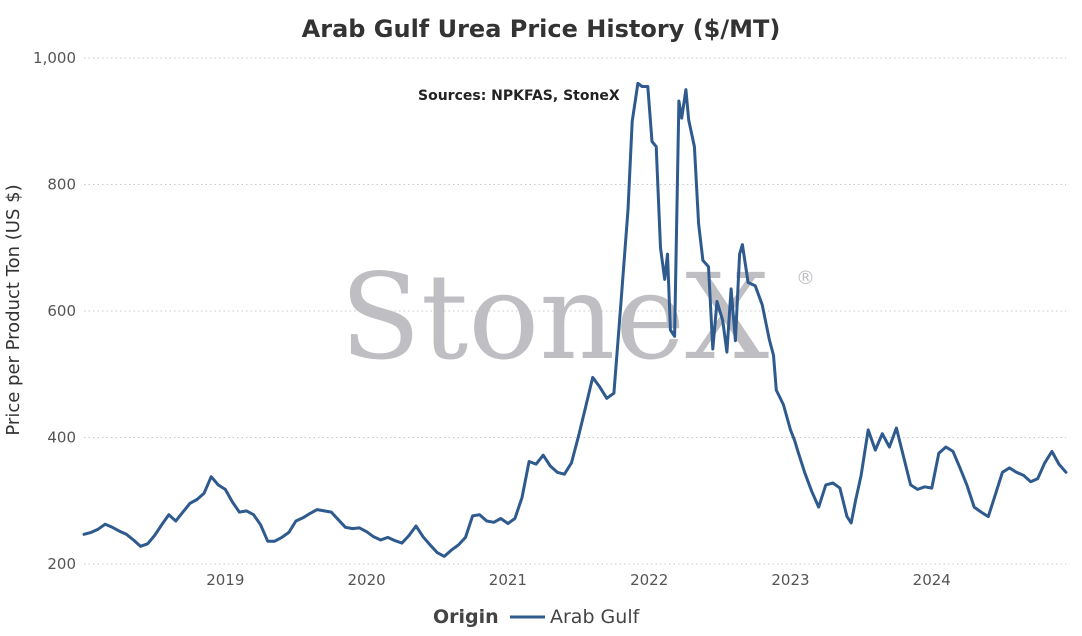 Image resolution: width=1082 pixels, height=636 pixels. Describe the element at coordinates (61, 564) in the screenshot. I see `y-tick-label: 200` at that location.